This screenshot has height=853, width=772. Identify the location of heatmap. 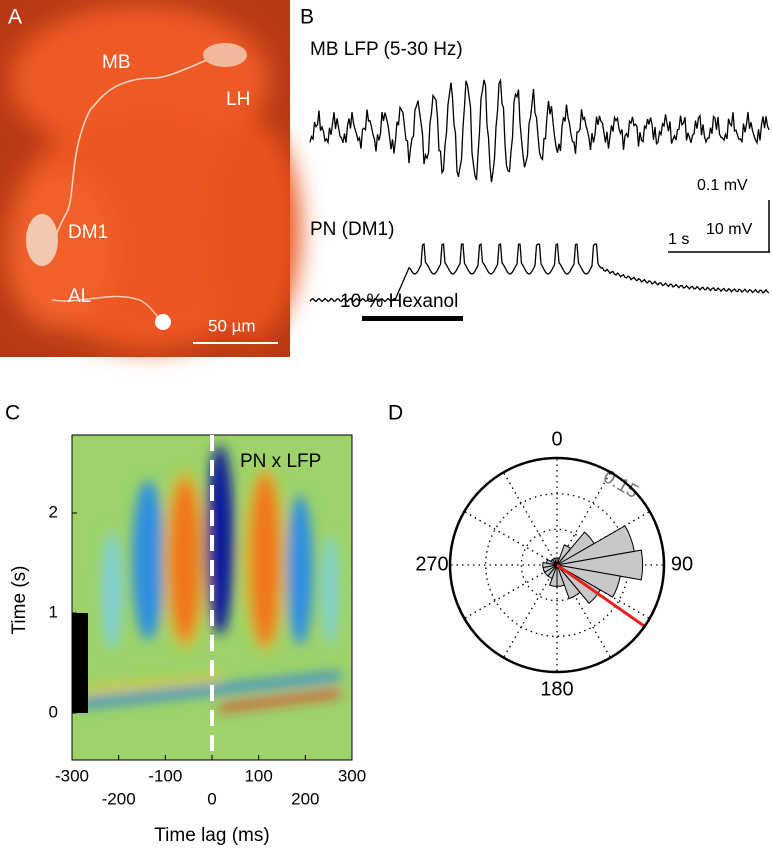
(212, 597).